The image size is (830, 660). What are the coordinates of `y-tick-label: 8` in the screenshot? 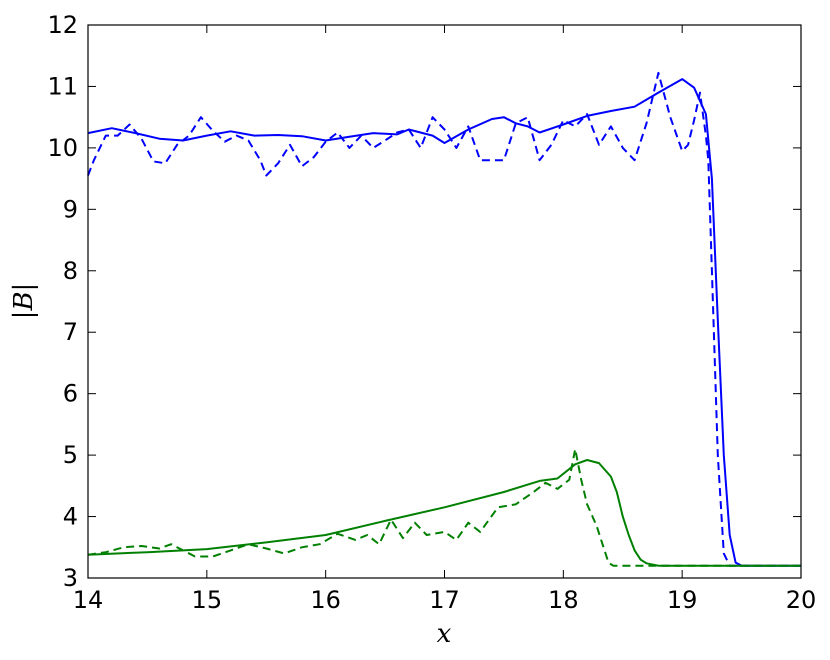 It's located at (70, 271).